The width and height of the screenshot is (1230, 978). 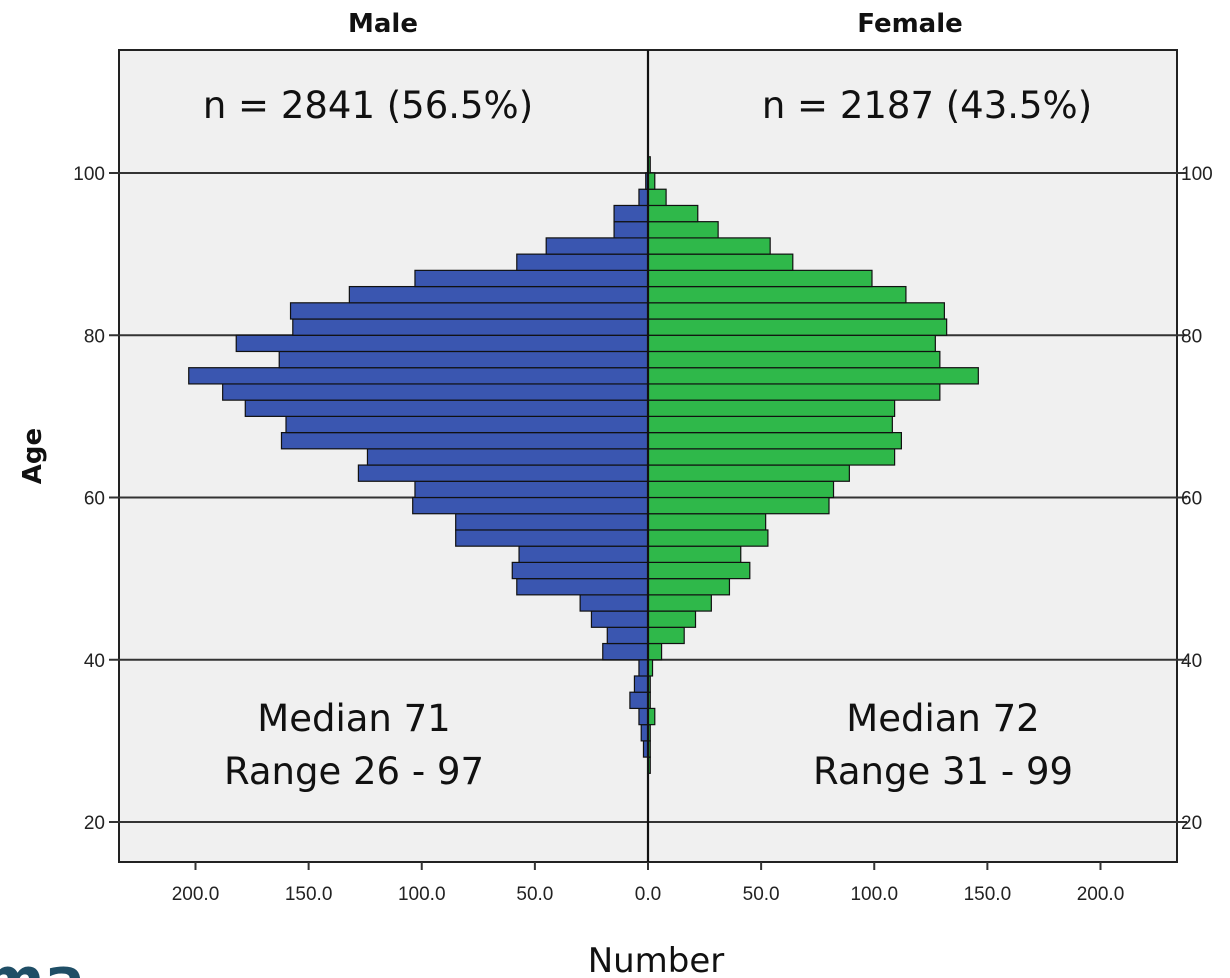 What do you see at coordinates (927, 105) in the screenshot?
I see `female-count-label: n = 2187 (43.5%)` at bounding box center [927, 105].